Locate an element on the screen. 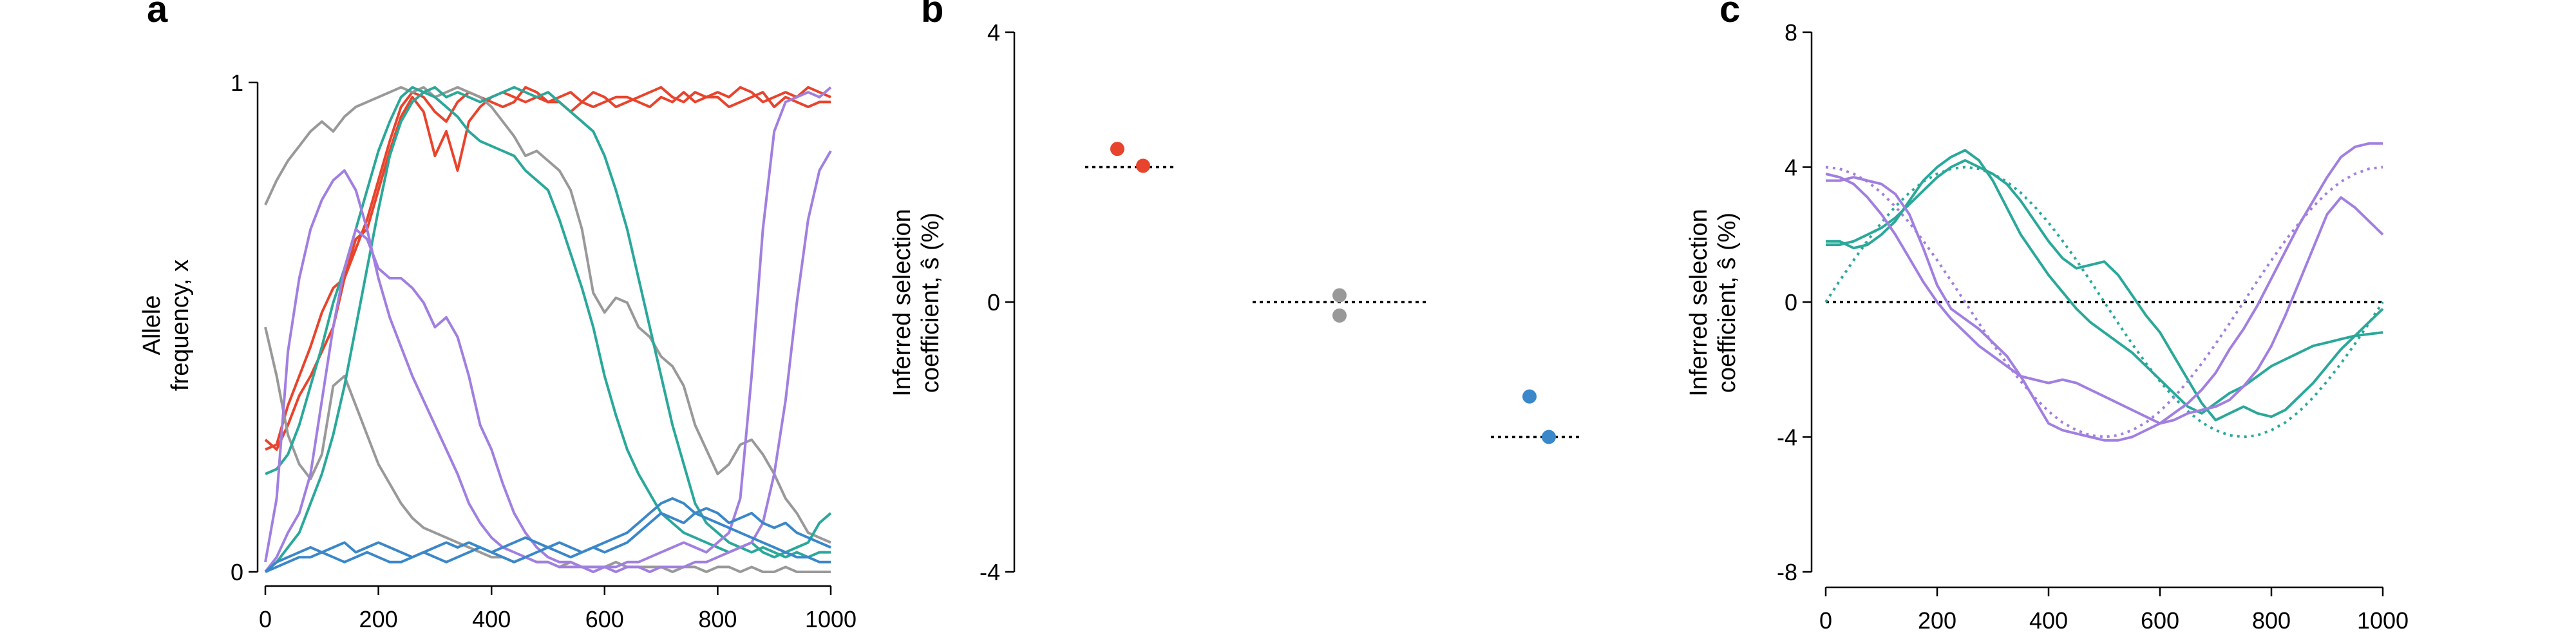 This screenshot has height=644, width=2576. panel-a-x-tick-label: 1000 is located at coordinates (831, 619).